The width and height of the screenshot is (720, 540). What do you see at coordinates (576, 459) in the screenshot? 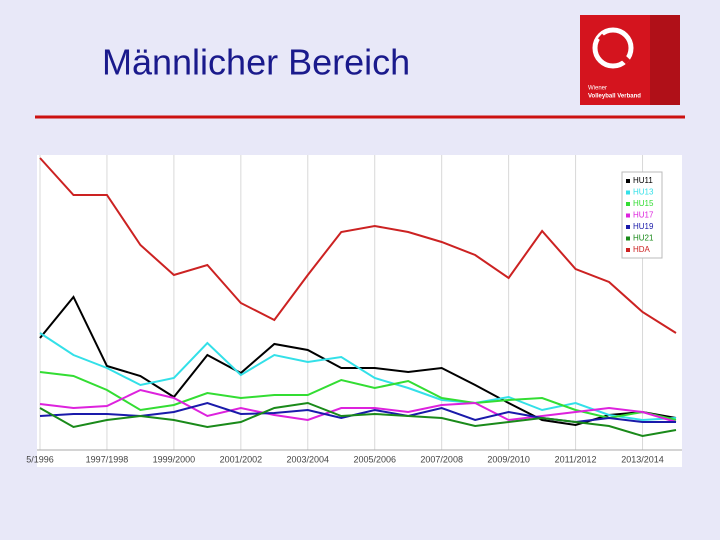
I see `x-tick-label: 2011/2012` at bounding box center [576, 459].